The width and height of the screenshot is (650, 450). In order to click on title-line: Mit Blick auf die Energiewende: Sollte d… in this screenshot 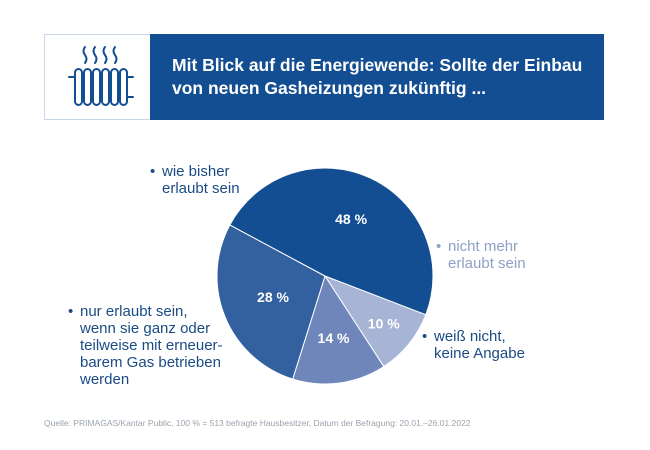, I will do `click(377, 65)`.